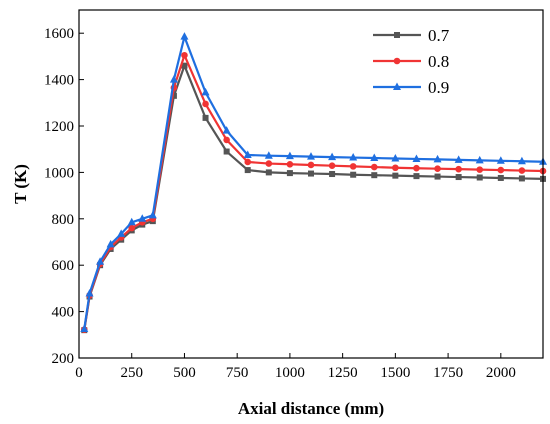 This screenshot has width=550, height=424. Describe the element at coordinates (63, 313) in the screenshot. I see `y-tick-label: 400` at that location.